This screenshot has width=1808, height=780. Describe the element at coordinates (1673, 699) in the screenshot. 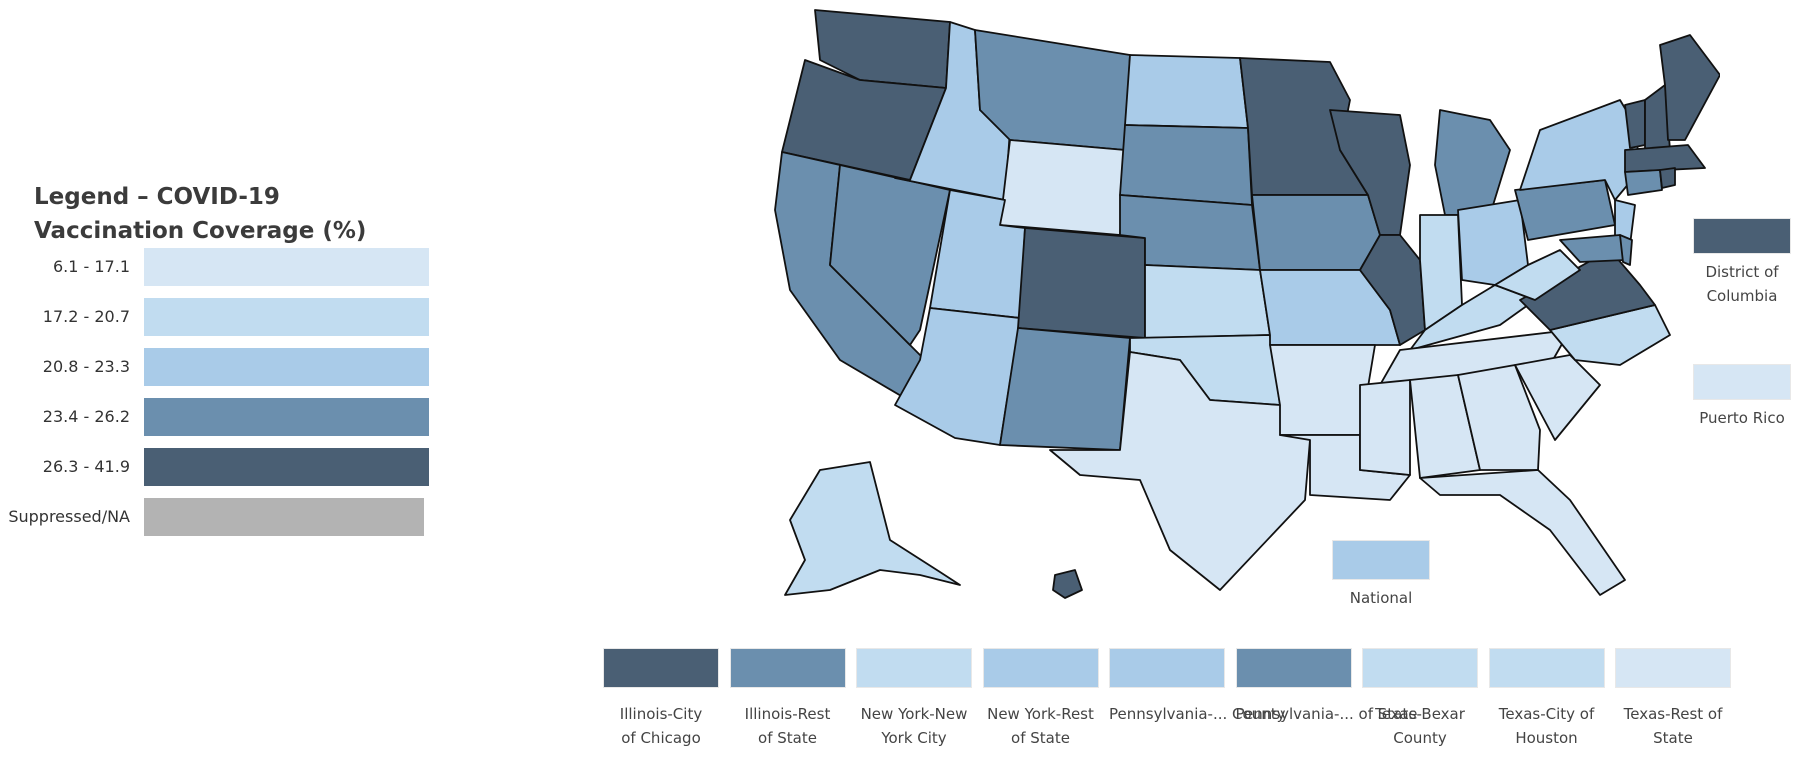

I see `jurisdiction-item: Texas-Rest of State` at that location.